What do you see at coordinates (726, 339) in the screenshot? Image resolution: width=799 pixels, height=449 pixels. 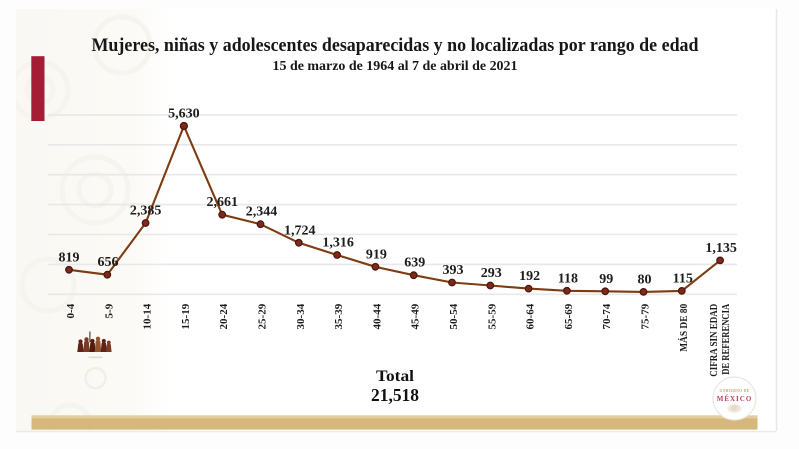 I see `svg-text: DE REFERENCIA` at bounding box center [726, 339].